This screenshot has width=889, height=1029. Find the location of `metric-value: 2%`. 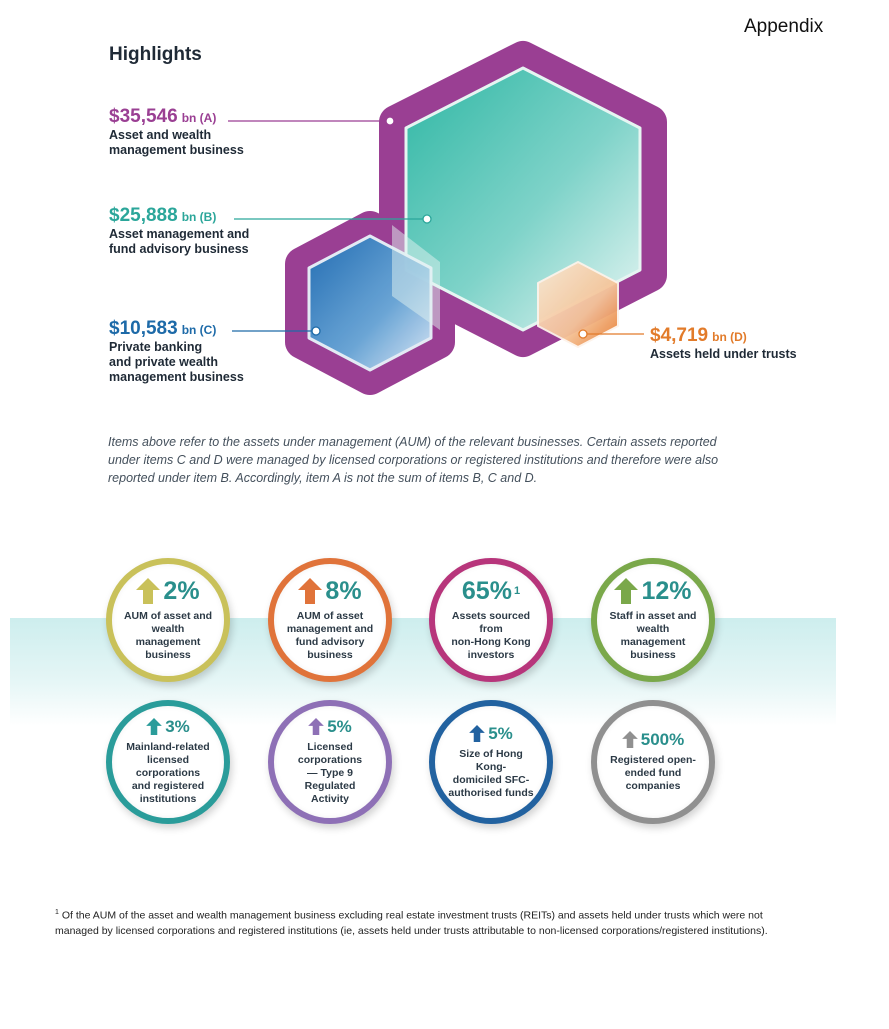

metric-value: 2% is located at coordinates (168, 590).